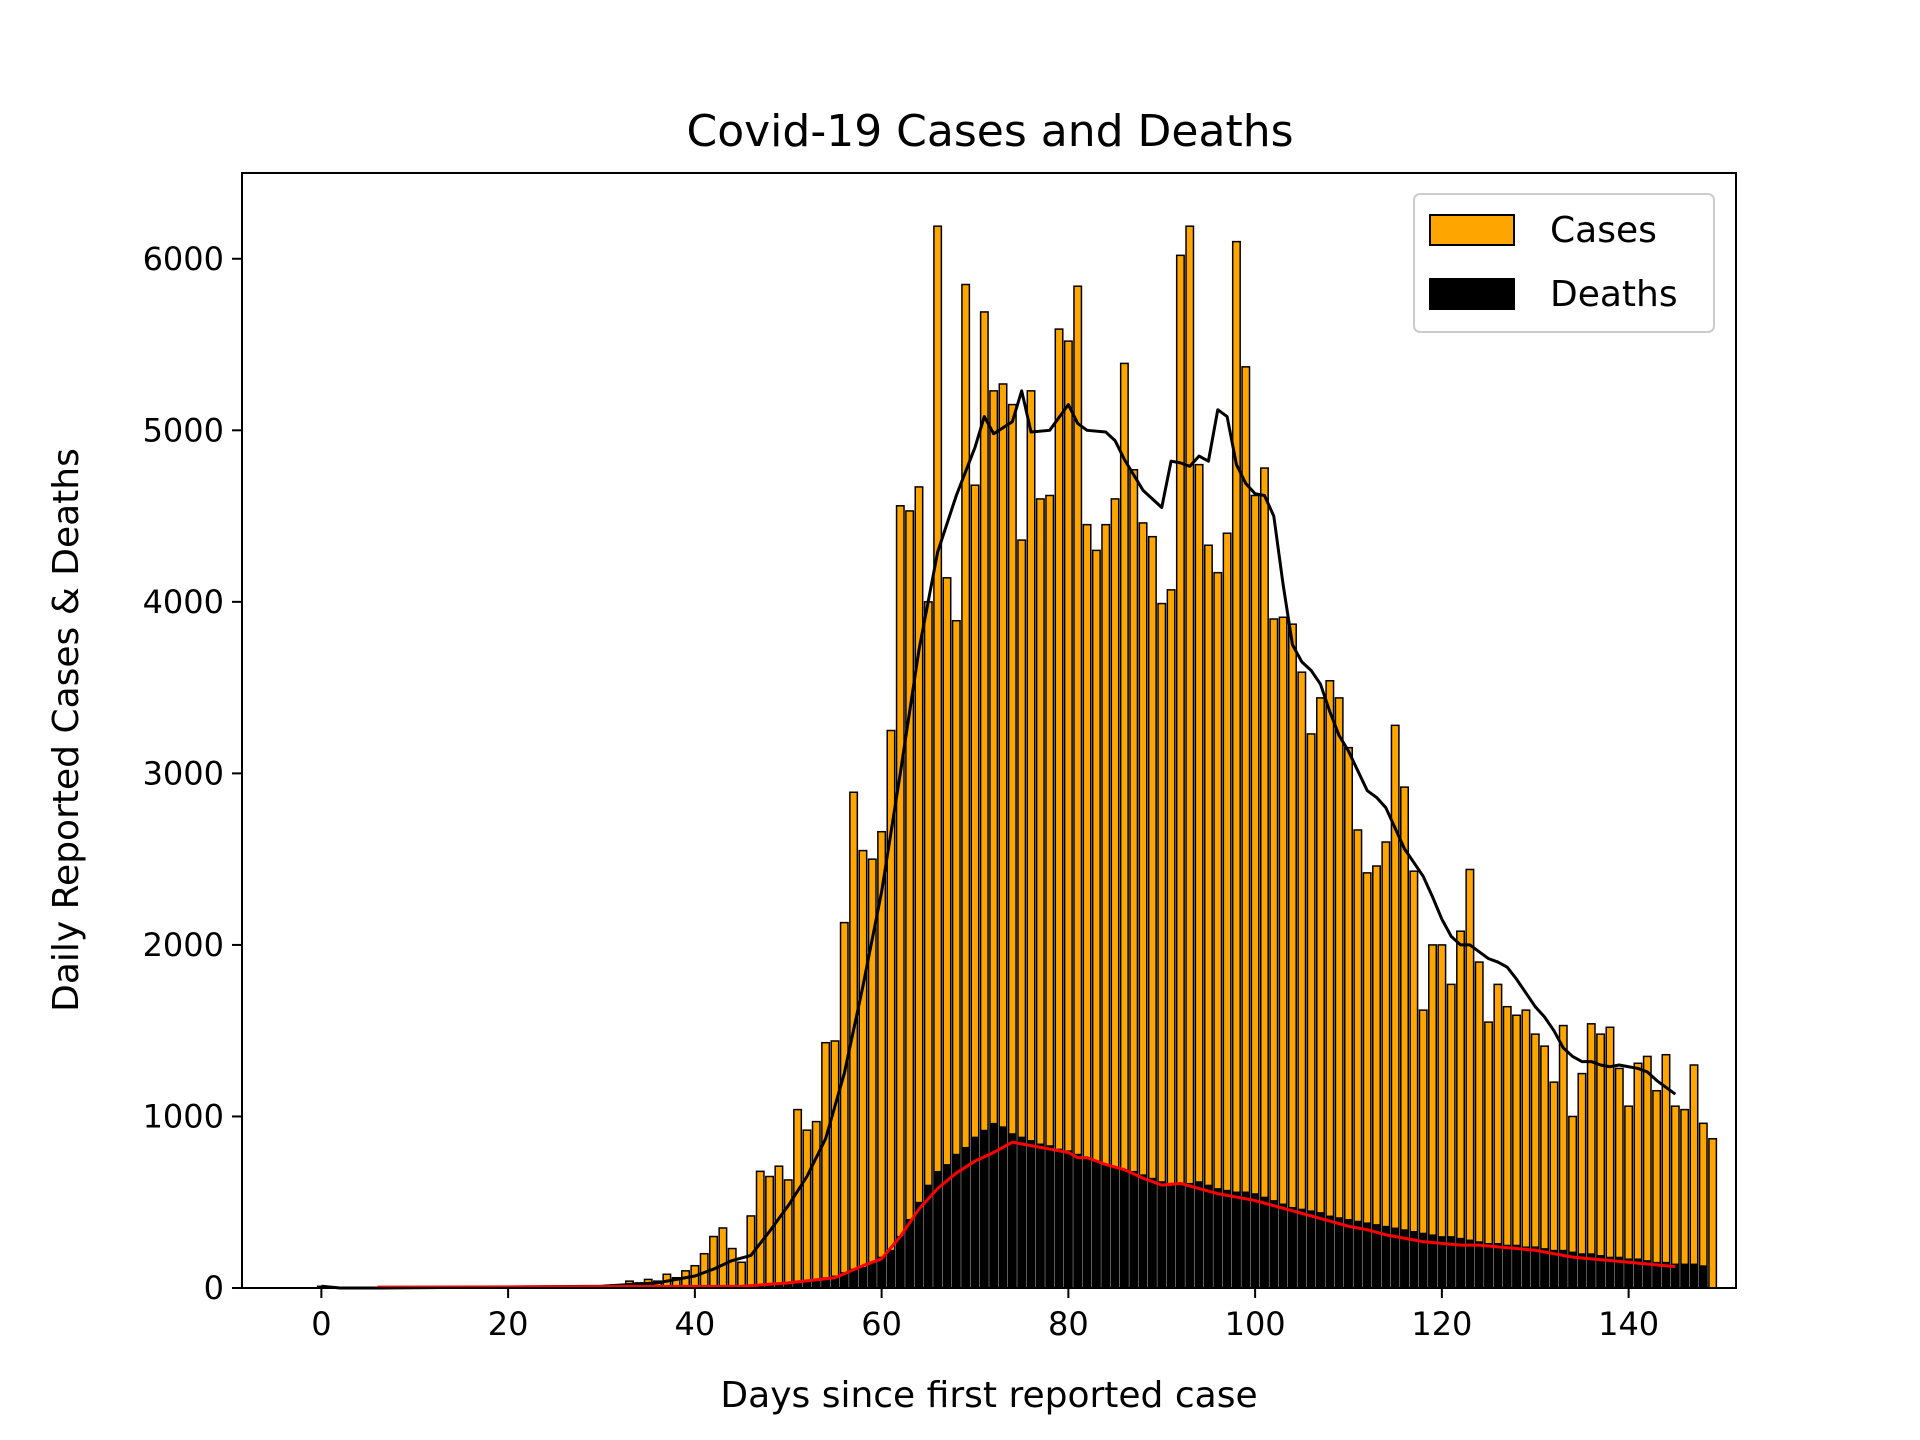 The width and height of the screenshot is (1920, 1440). I want to click on y-axis-label: Daily Reported Cases & Deaths, so click(66, 730).